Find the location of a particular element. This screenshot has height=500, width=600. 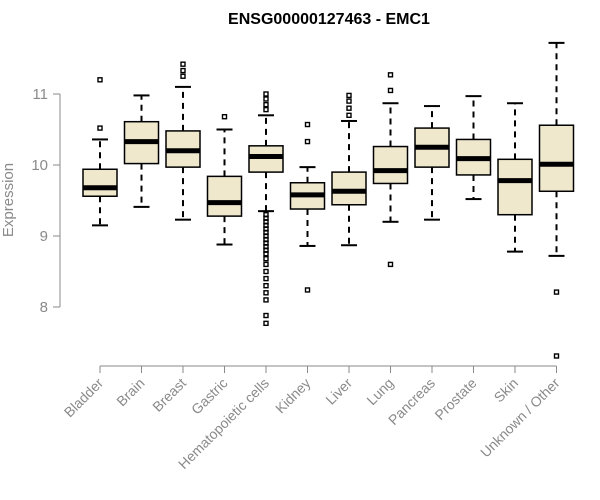

y-tick-label: 8 is located at coordinates (44, 307).